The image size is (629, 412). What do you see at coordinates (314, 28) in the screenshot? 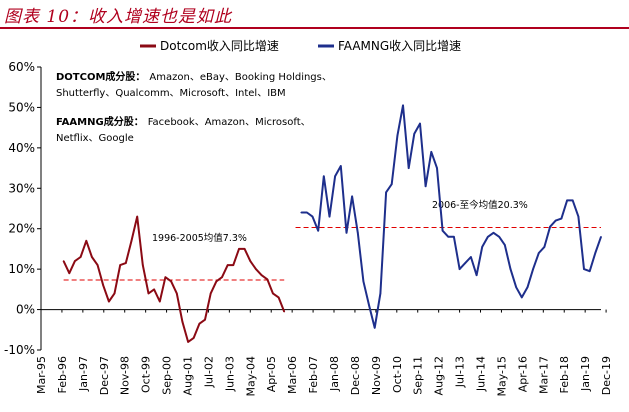
I see `title-rule` at bounding box center [314, 28].